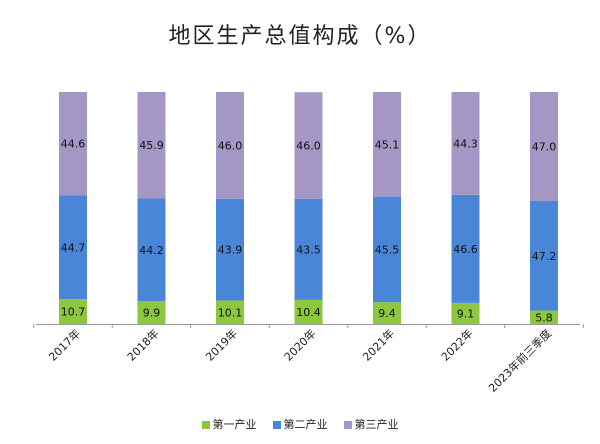 The image size is (600, 444). I want to click on legend-item: 第三产业, so click(371, 424).